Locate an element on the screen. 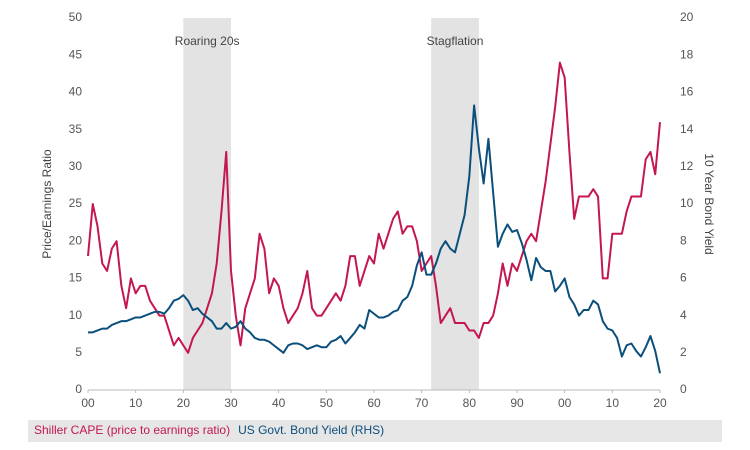  y-tick-label: 5 is located at coordinates (78, 352).